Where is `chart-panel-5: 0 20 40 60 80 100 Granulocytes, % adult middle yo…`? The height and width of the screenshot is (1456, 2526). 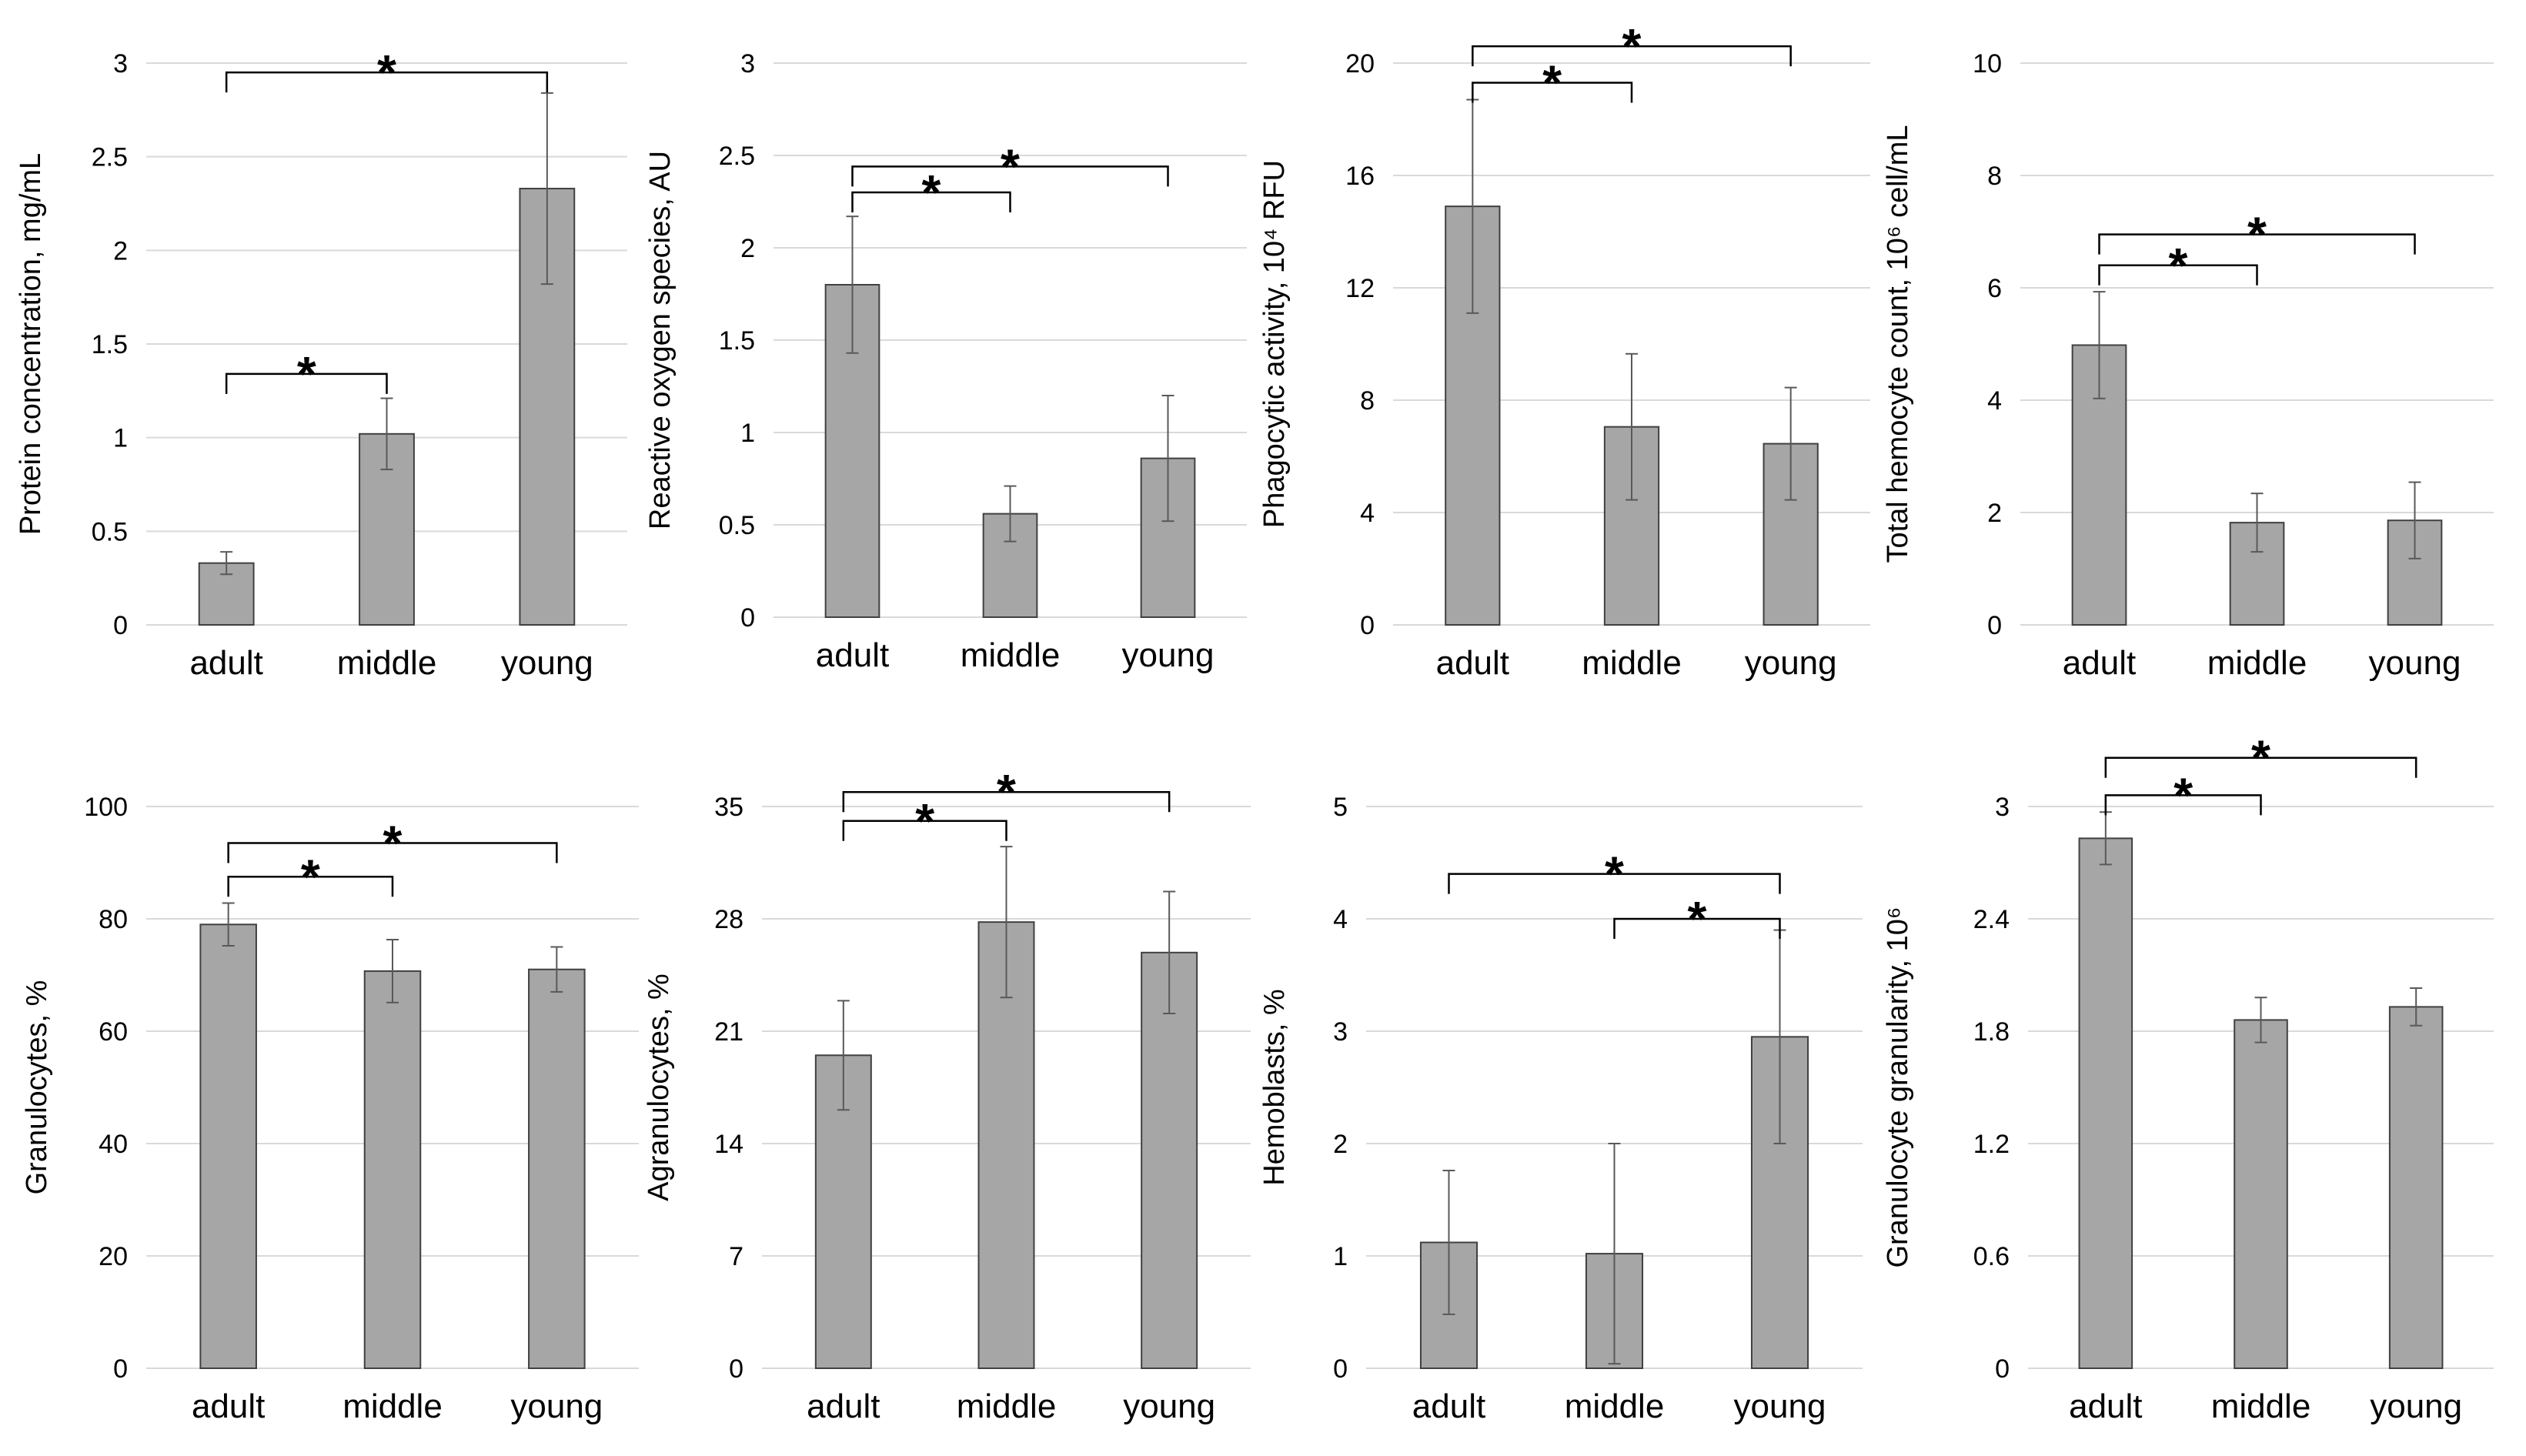
chart-panel-5: 0 20 40 60 80 100 Granulocytes, % adult middle yo… is located at coordinates (330, 1109).